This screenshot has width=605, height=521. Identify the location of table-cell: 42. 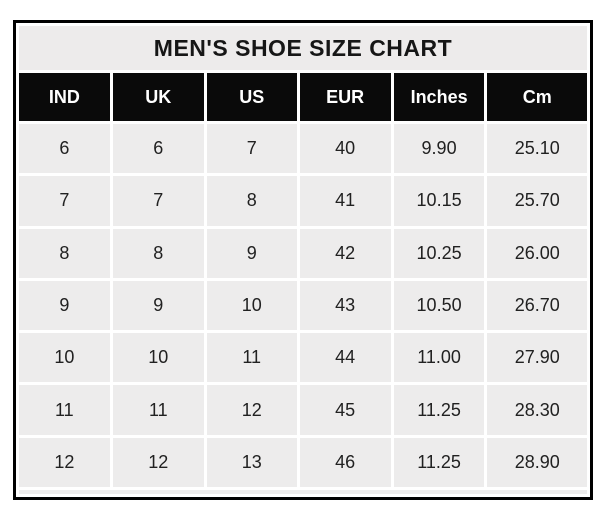
(345, 253).